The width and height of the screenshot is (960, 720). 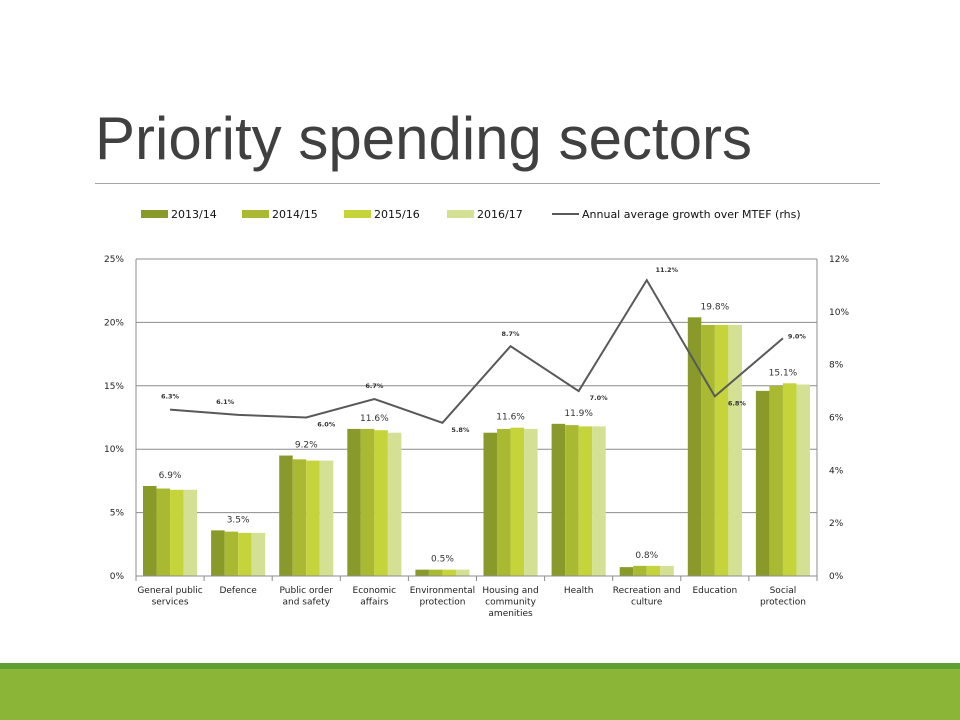 I want to click on category-label: Recreation and culture, so click(x=647, y=597).